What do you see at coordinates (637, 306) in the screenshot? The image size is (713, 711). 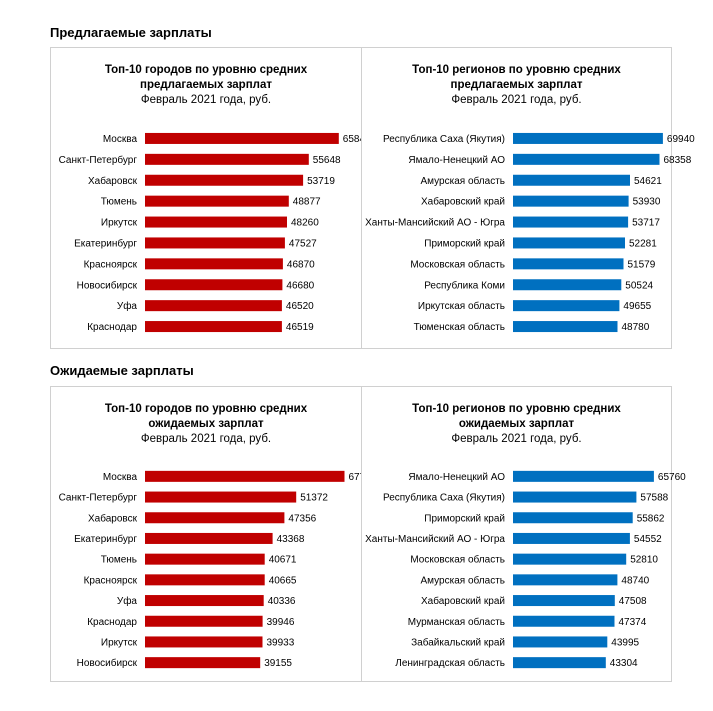 I see `value-label: 49655` at bounding box center [637, 306].